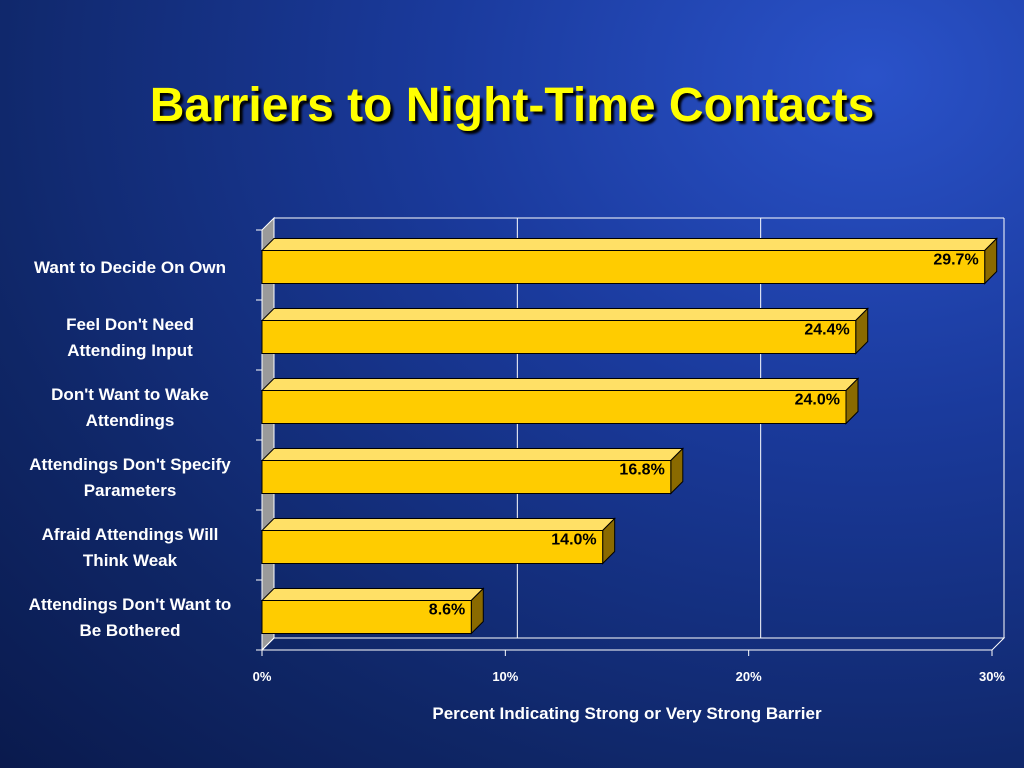  I want to click on category-label: Don't Want to Wake, so click(130, 394).